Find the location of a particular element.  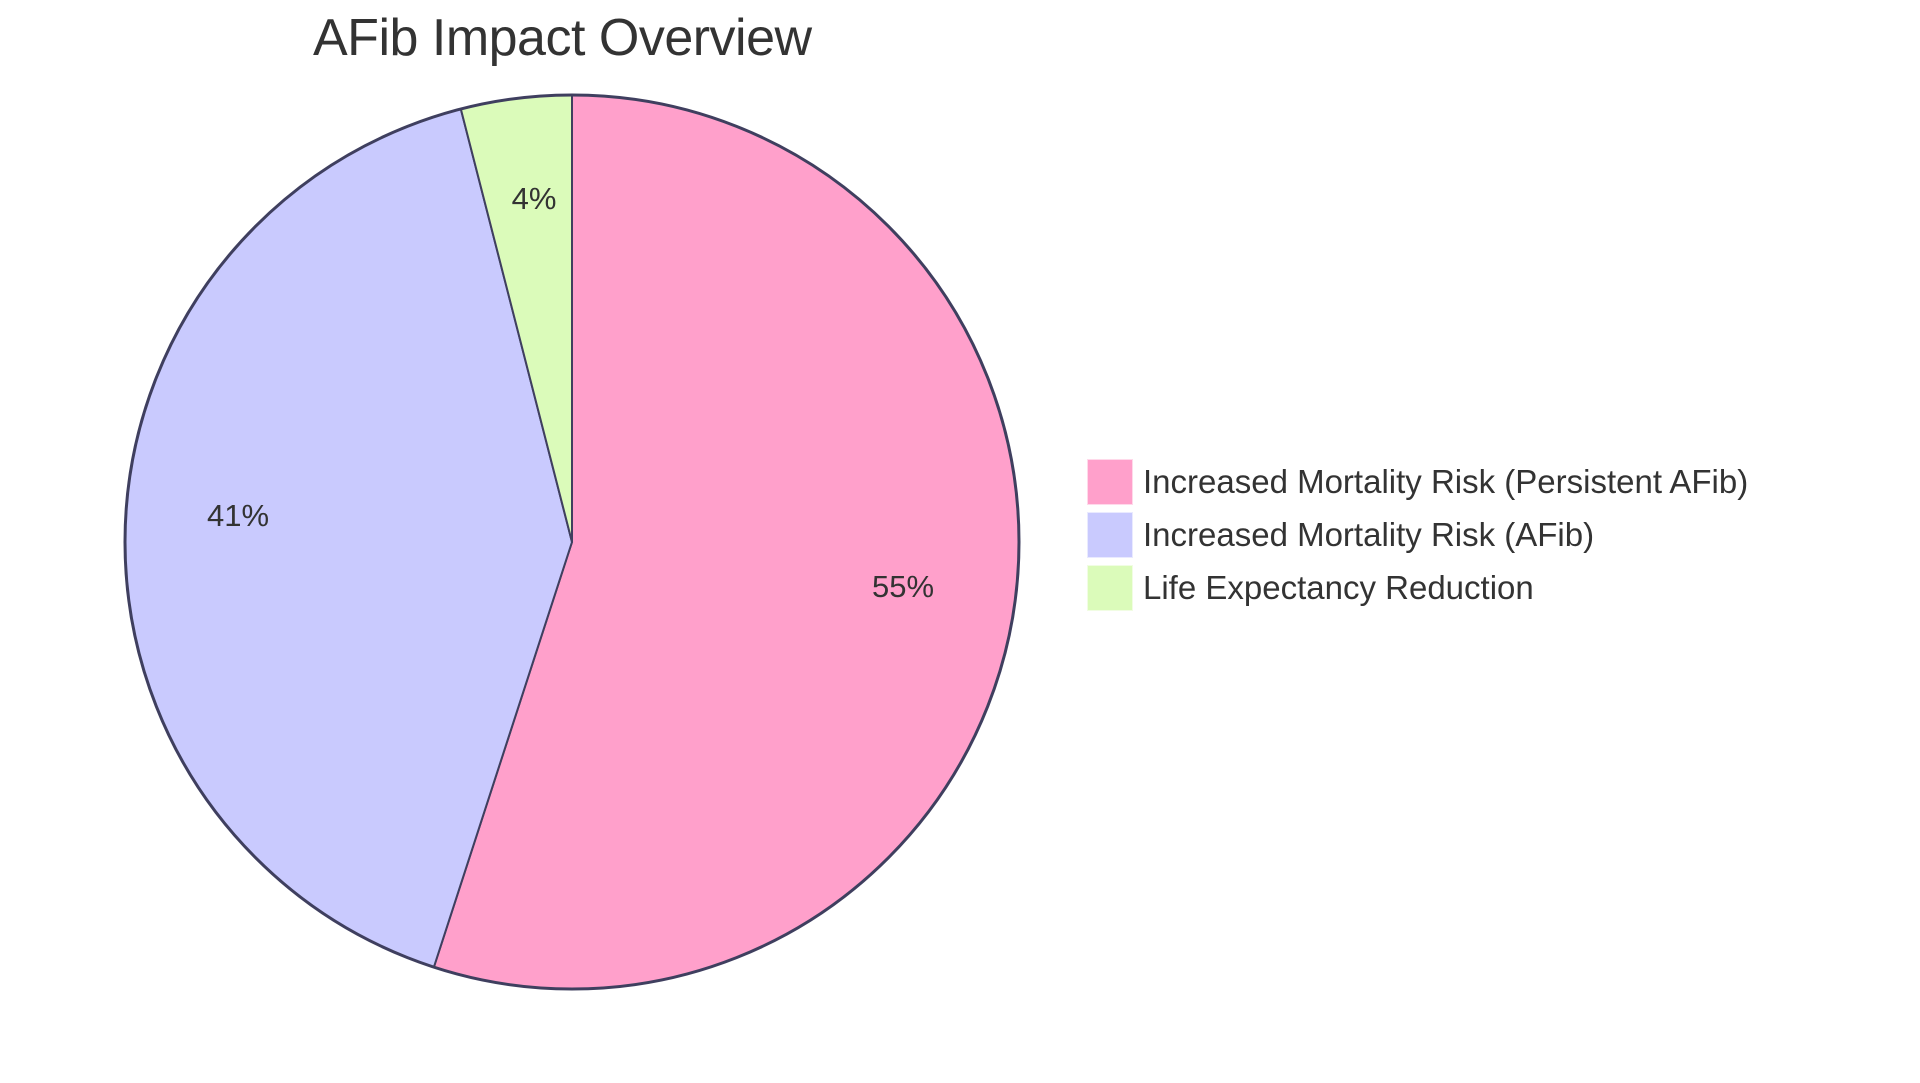

legend-swatch-green is located at coordinates (1110, 588).